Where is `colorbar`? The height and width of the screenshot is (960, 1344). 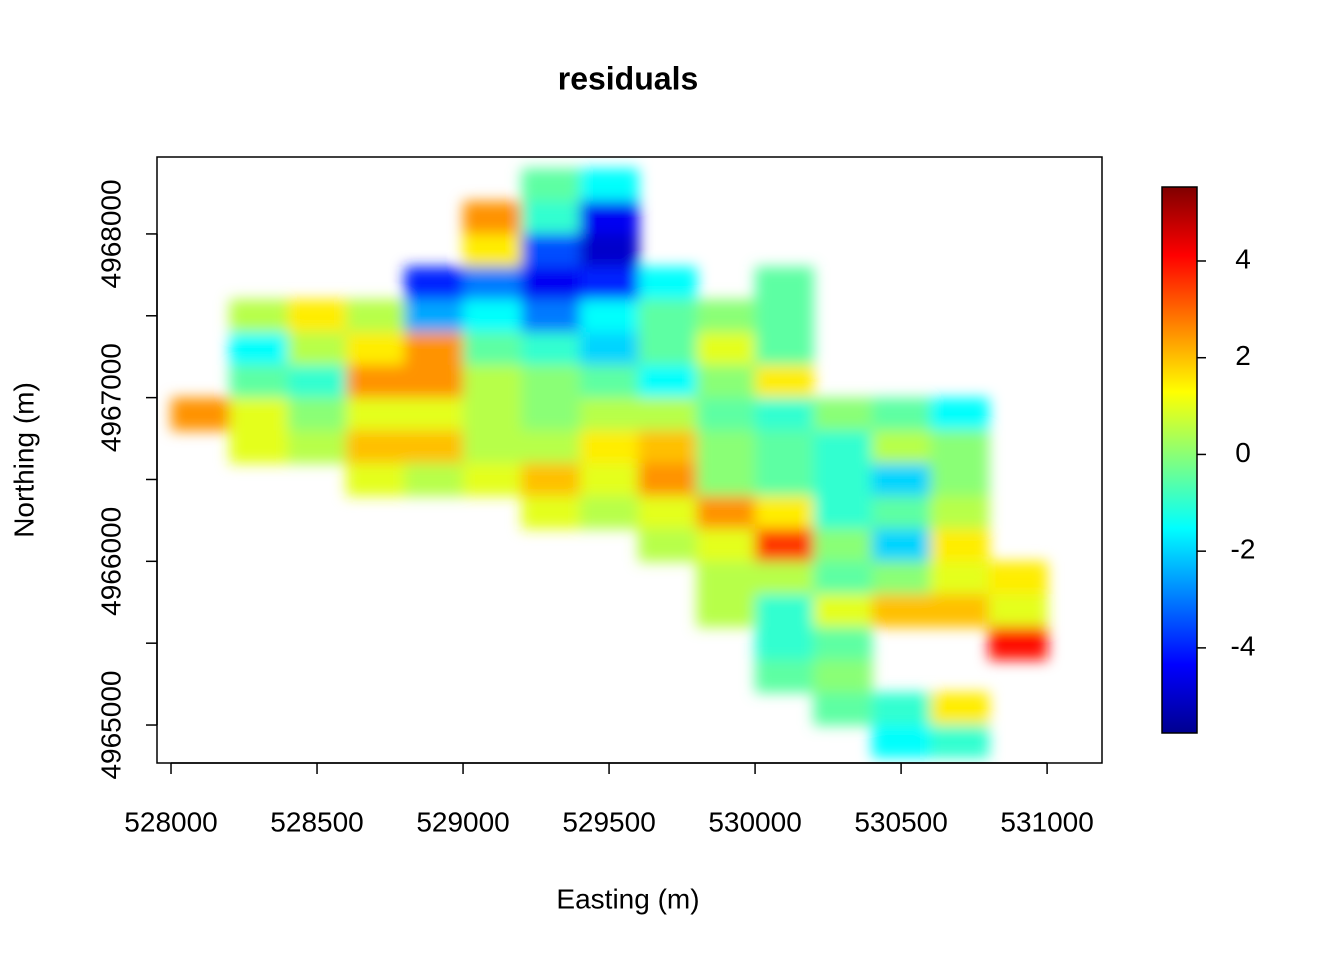
colorbar is located at coordinates (1179, 460).